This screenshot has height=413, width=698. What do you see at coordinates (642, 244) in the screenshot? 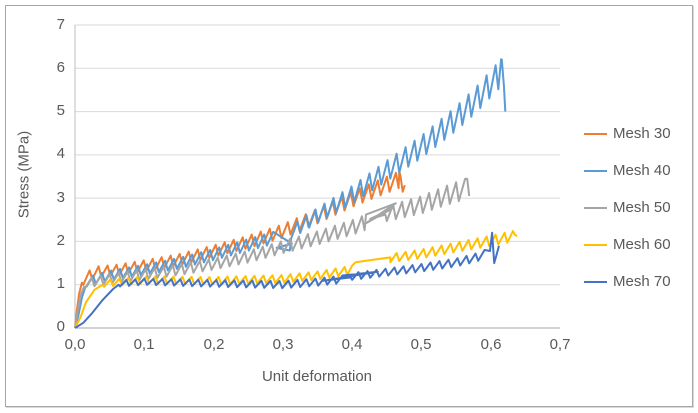
I see `legend-label: Mesh 60` at bounding box center [642, 244].